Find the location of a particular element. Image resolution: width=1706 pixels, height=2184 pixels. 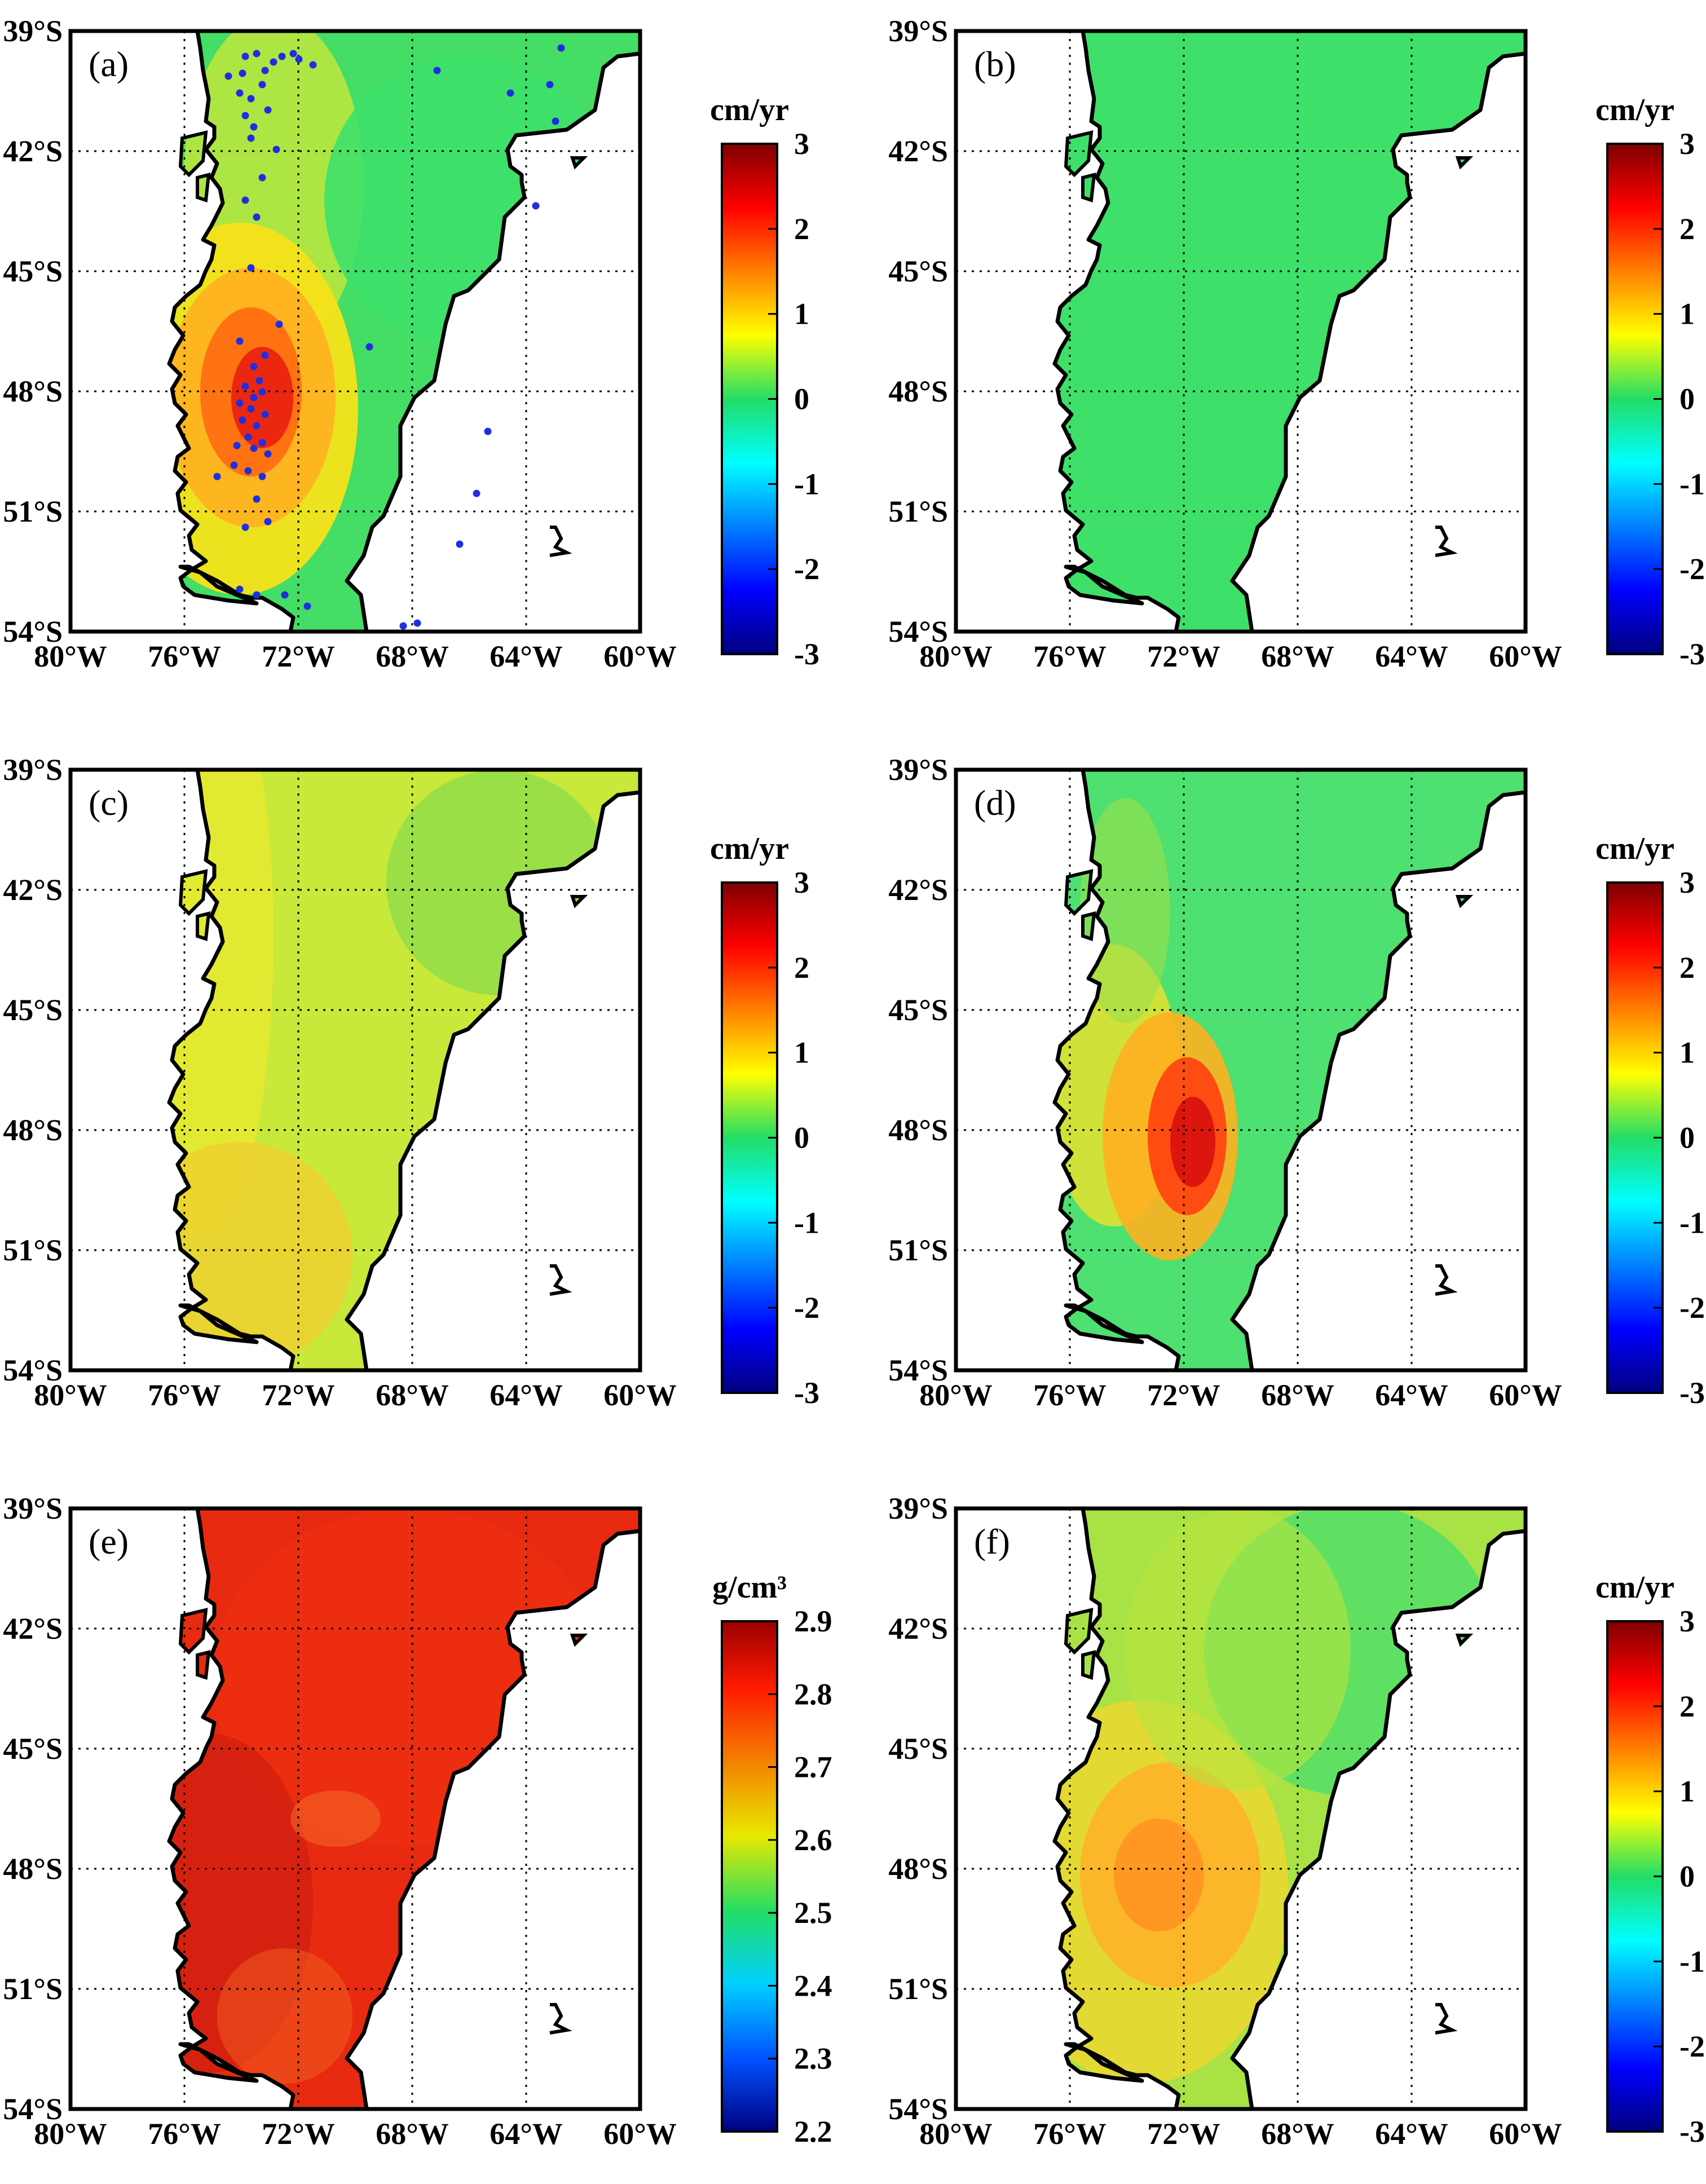

colorbar-tick-label: 2.8 is located at coordinates (813, 1694).